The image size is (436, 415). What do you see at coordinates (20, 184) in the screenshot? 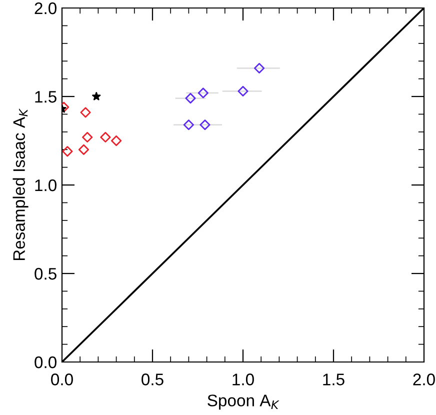
I see `y-axis-title: Resampled Isaac A$_{K}$` at bounding box center [20, 184].